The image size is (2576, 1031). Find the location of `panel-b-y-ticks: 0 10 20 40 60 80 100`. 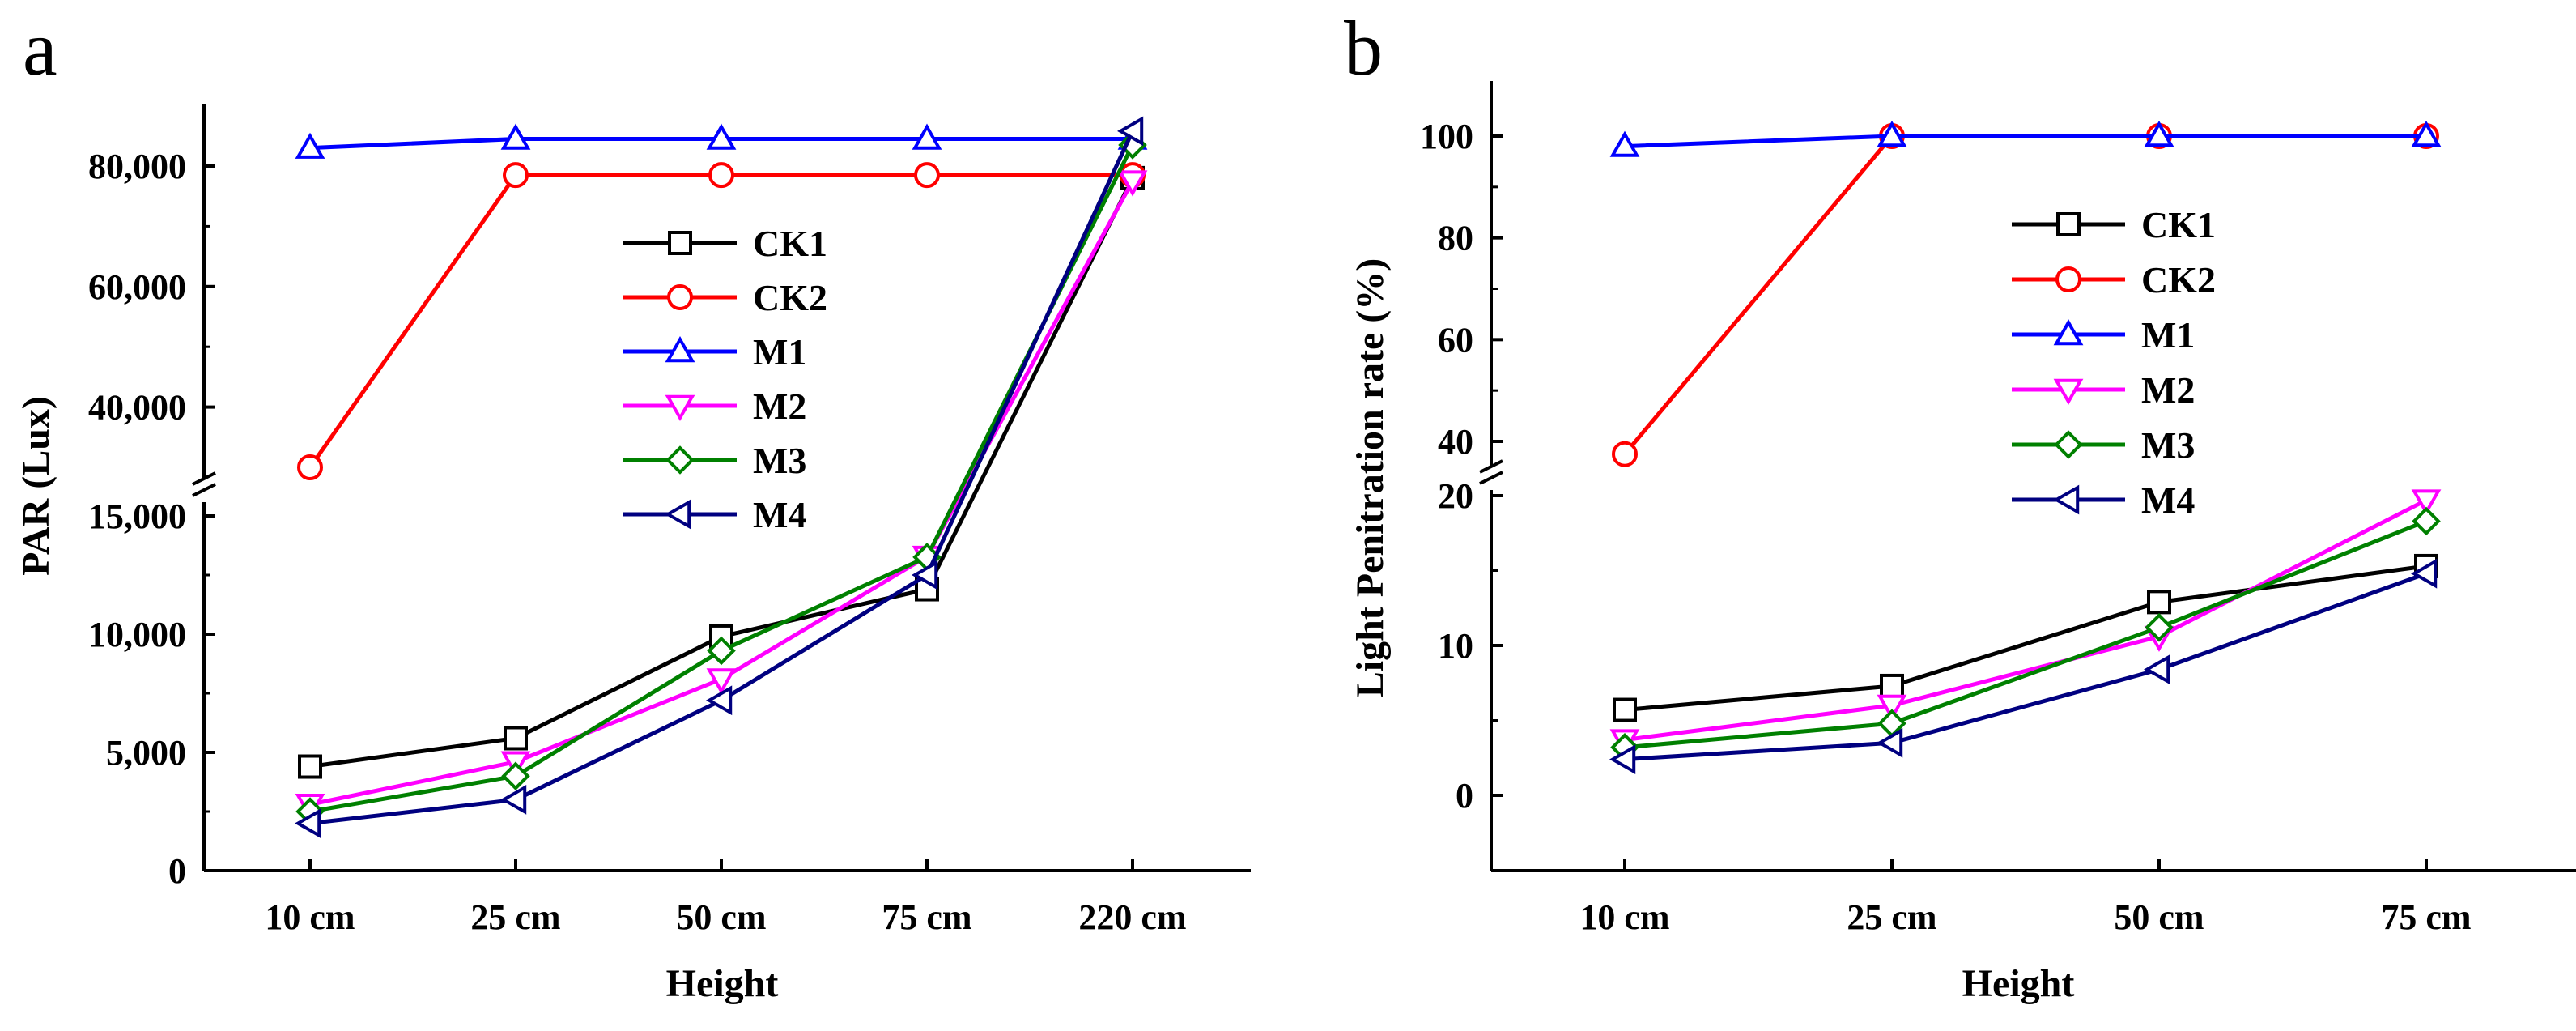

panel-b-y-ticks: 0 10 20 40 60 80 100 is located at coordinates (1462, 466).